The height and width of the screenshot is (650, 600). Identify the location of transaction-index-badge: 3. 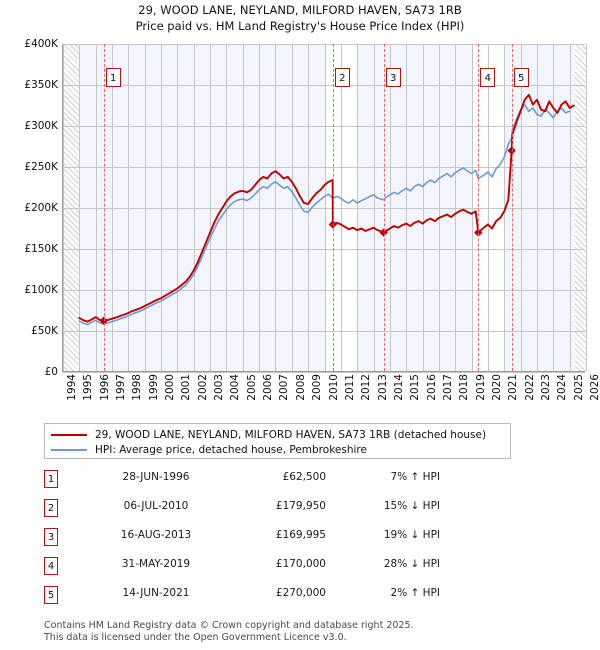
(51, 537).